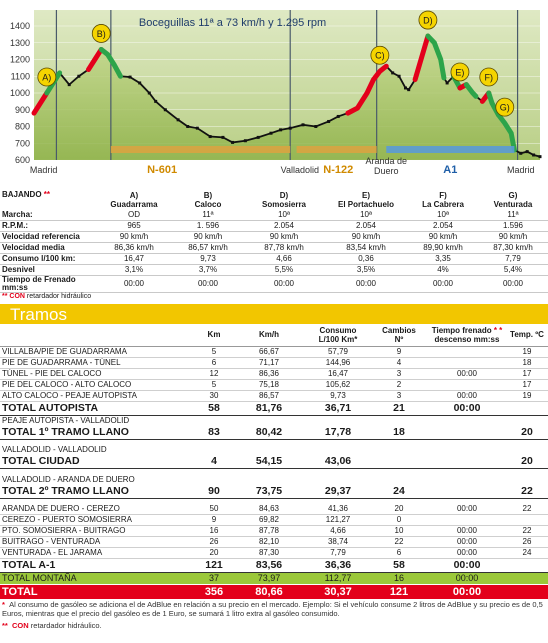  What do you see at coordinates (98, 363) in the screenshot?
I see `tramos-row-name: PIE DE GUADARRAMA - TÚNEL` at bounding box center [98, 363].